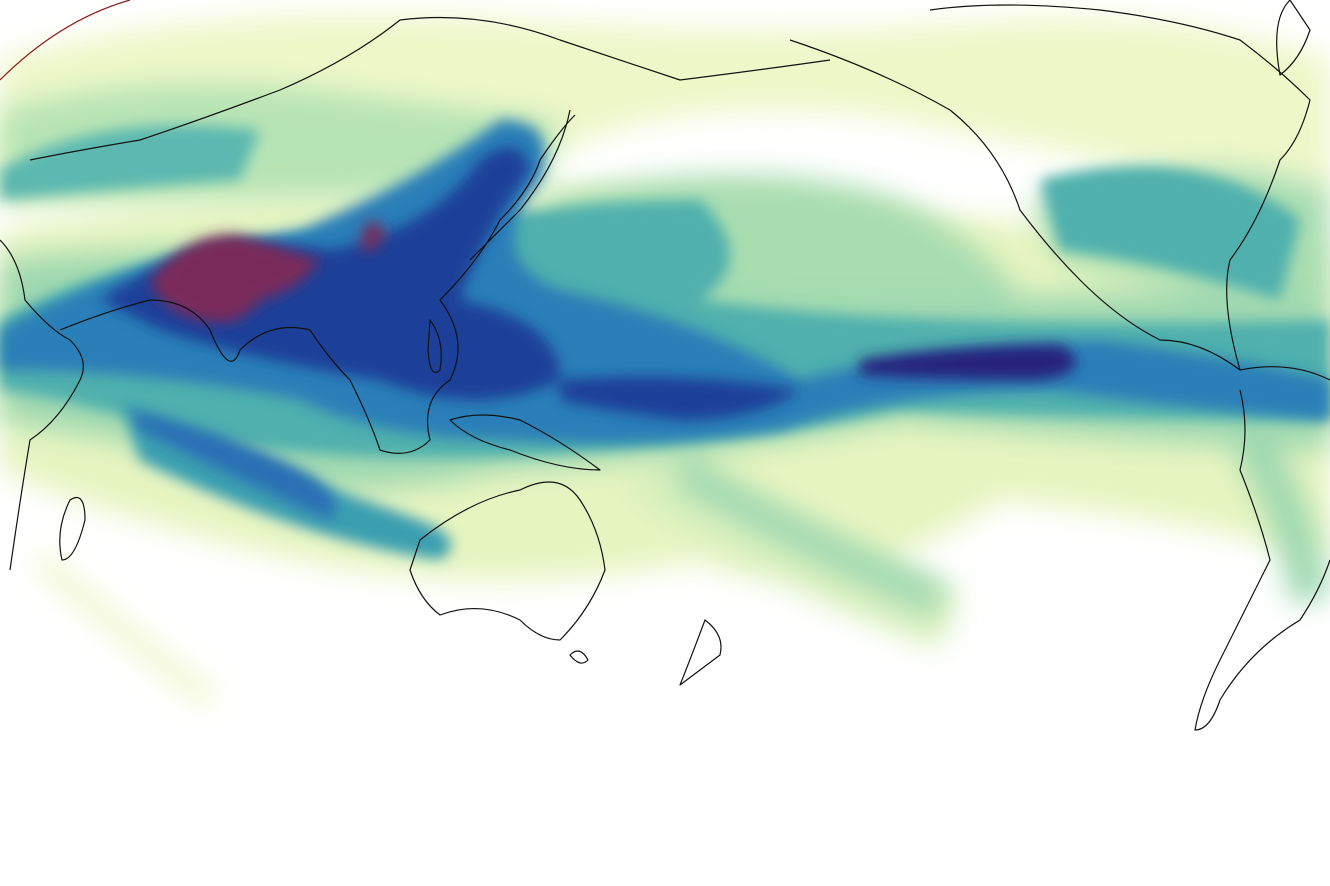 Image resolution: width=1330 pixels, height=886 pixels. What do you see at coordinates (65, 40) in the screenshot?
I see `map-edge` at bounding box center [65, 40].